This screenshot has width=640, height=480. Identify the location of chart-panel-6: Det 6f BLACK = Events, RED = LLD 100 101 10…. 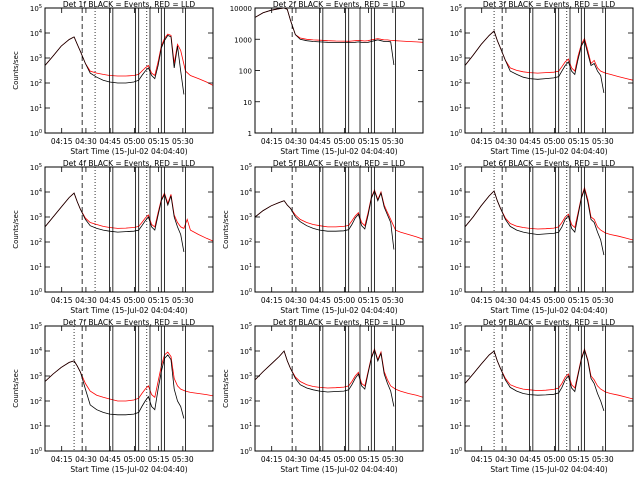
(542, 237).